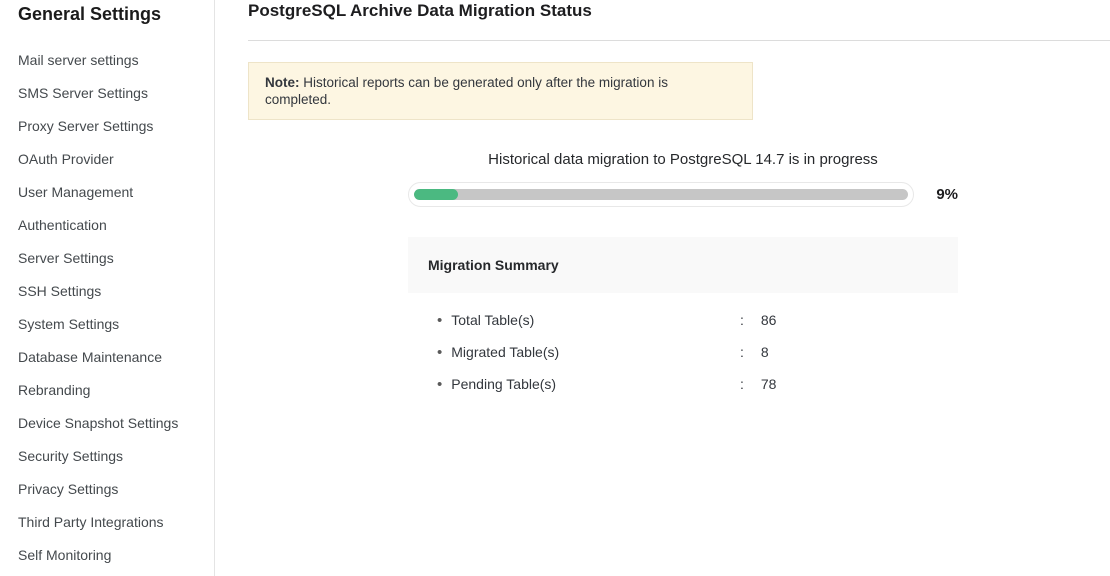  Describe the element at coordinates (436, 194) in the screenshot. I see `progress-fill` at that location.